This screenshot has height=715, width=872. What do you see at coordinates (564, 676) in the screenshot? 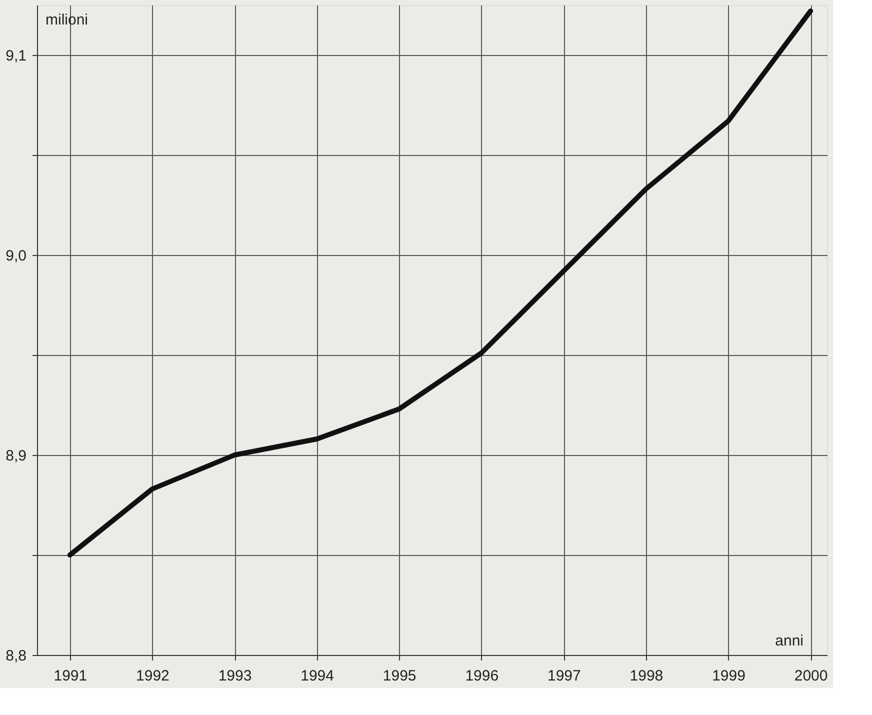
I see `x-tick-label: 1997` at bounding box center [564, 676].